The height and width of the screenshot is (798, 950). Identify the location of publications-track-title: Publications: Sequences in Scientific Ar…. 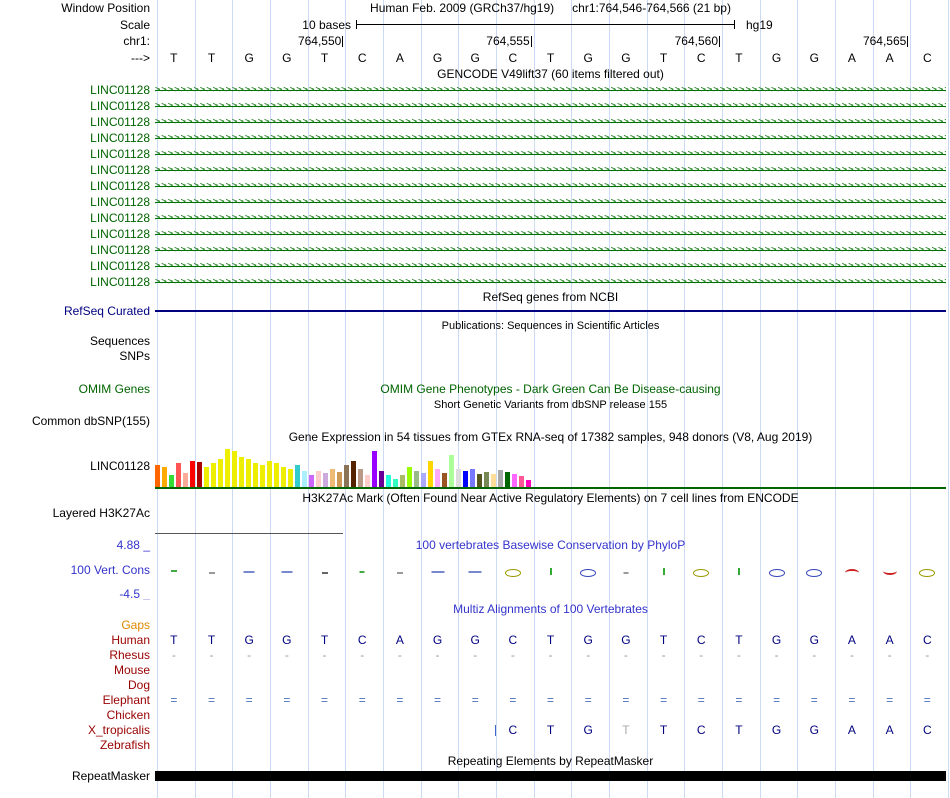
(550, 326).